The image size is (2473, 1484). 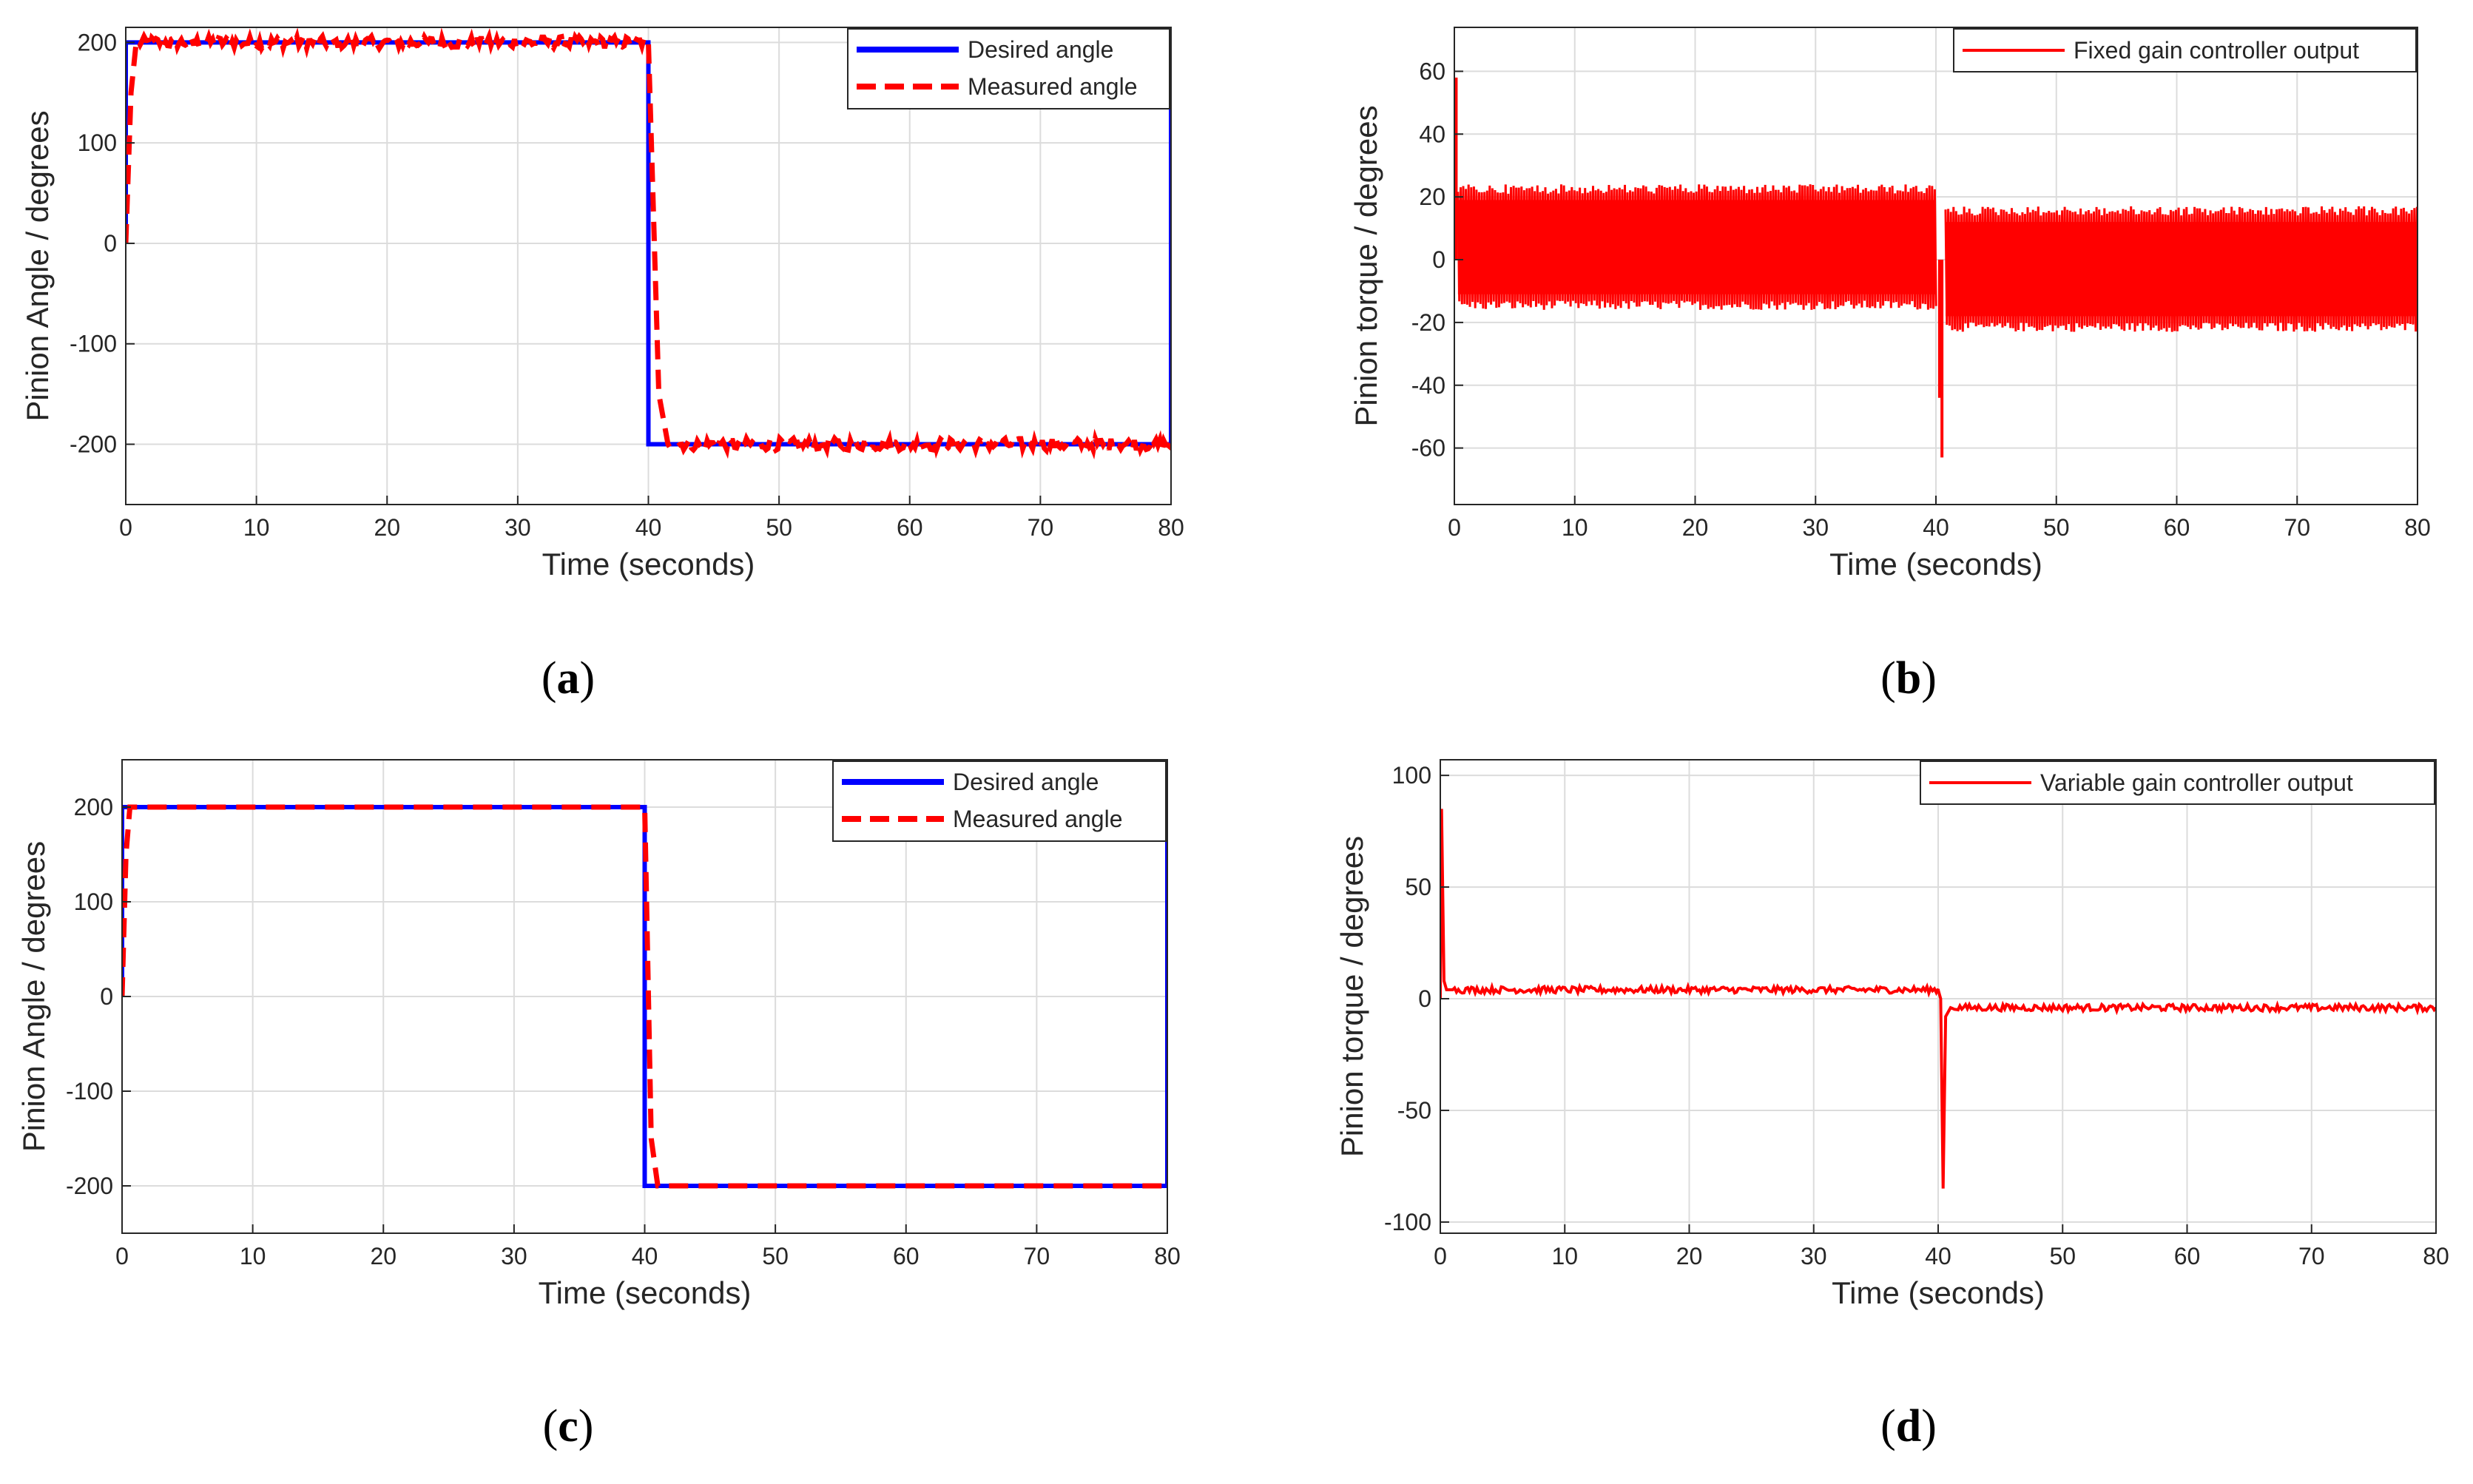 I want to click on panel-caption: (d), so click(x=1908, y=1426).